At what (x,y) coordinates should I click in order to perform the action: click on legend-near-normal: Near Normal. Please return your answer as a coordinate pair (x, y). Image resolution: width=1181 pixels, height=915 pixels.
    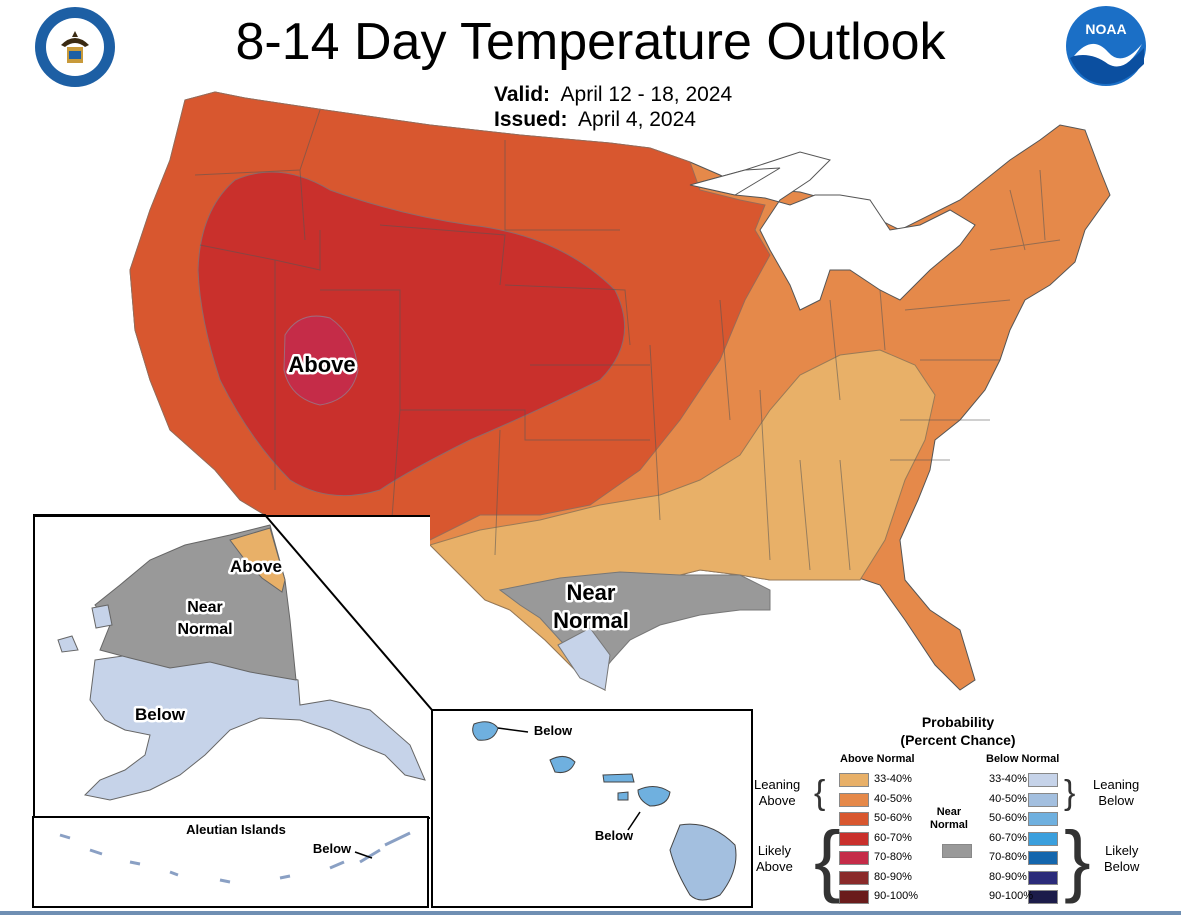
    Looking at the image, I should click on (949, 818).